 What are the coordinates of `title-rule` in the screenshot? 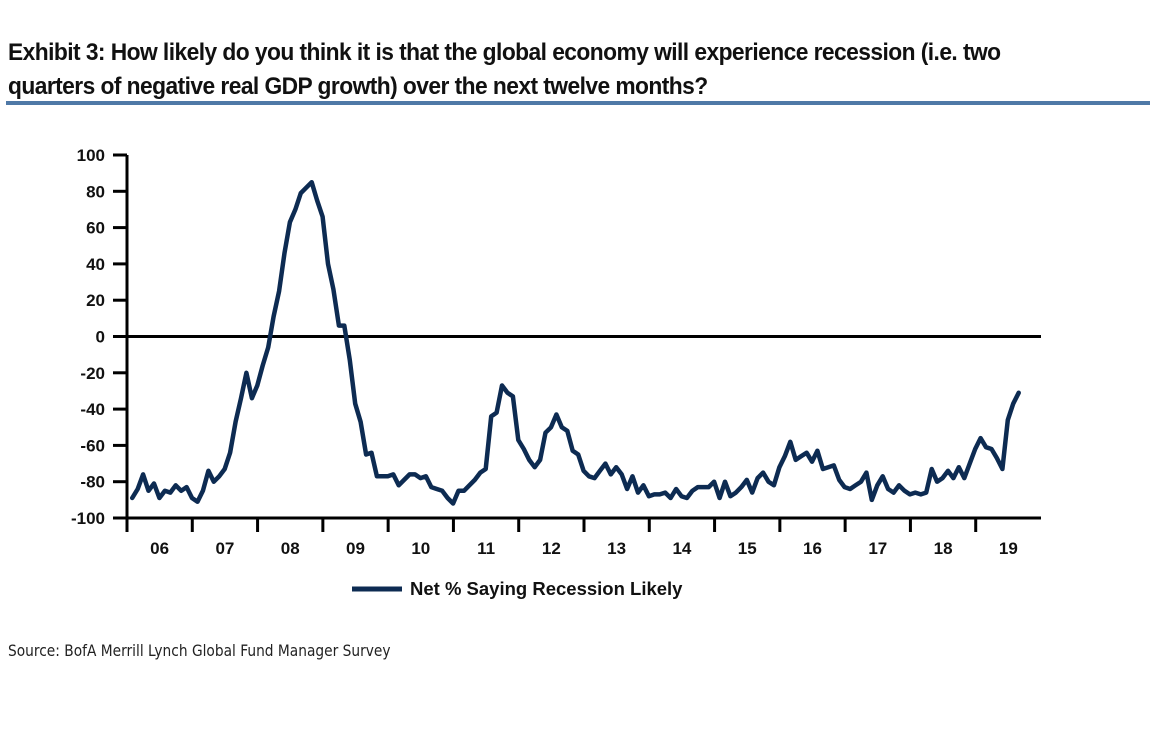 It's located at (578, 103).